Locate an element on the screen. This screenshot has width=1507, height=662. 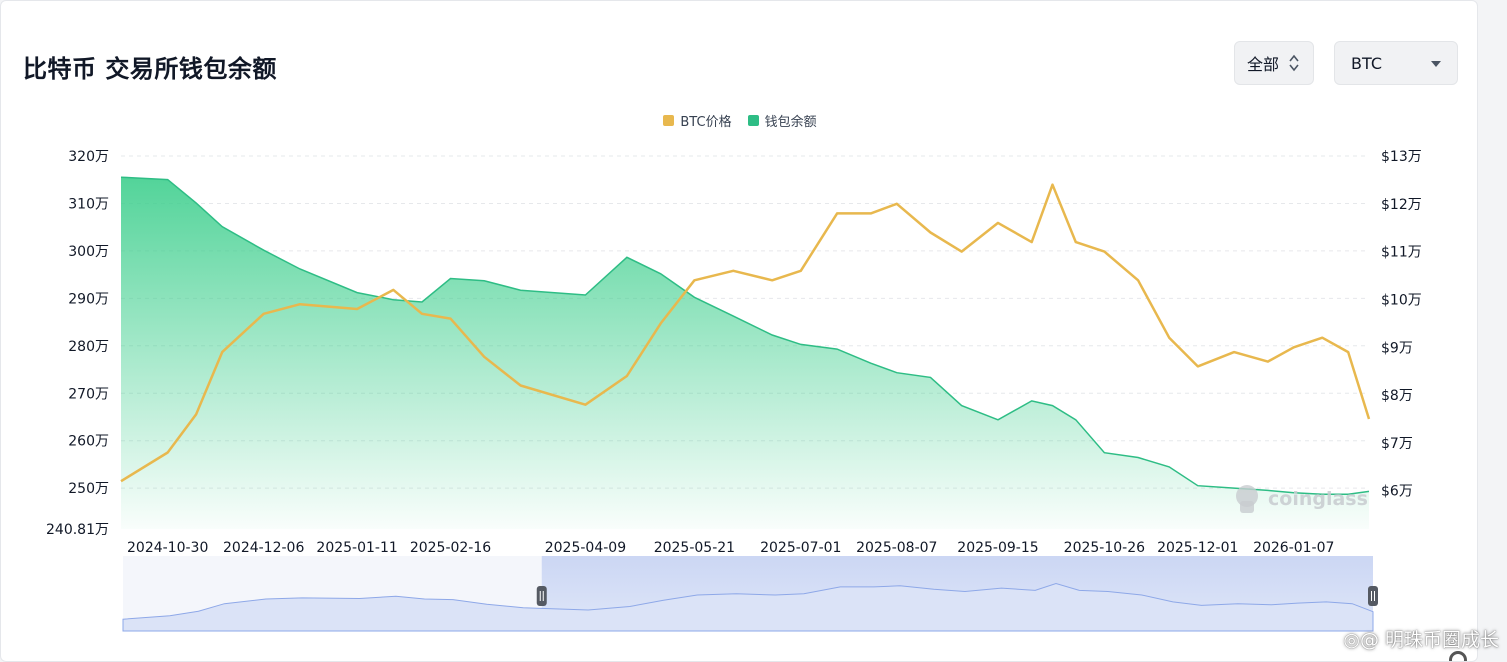
x-tick-label: 2025-12-01 is located at coordinates (1197, 548).